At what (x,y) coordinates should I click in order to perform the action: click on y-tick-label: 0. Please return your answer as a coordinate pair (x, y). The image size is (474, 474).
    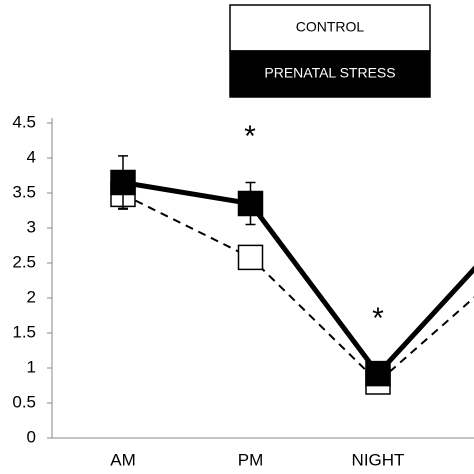
    Looking at the image, I should click on (31, 436).